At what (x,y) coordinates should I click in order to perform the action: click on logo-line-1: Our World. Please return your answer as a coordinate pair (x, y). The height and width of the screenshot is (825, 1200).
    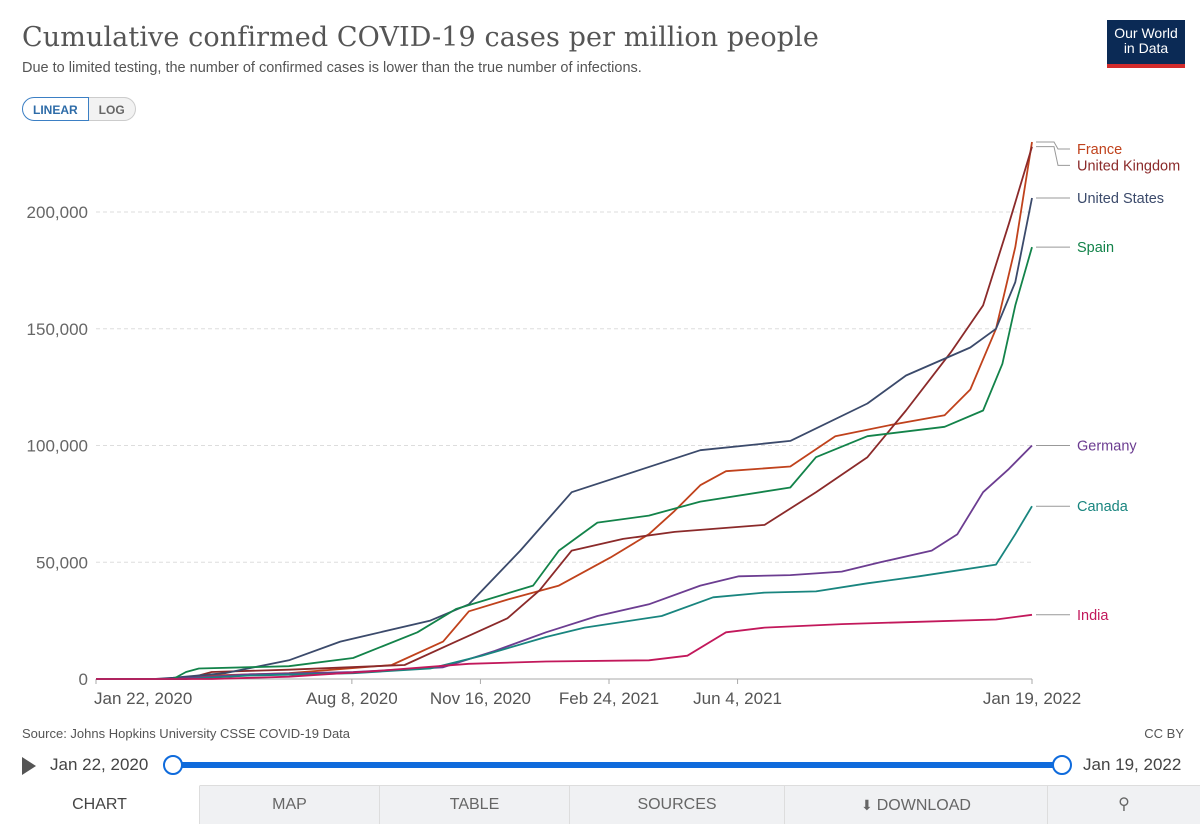
    Looking at the image, I should click on (1146, 33).